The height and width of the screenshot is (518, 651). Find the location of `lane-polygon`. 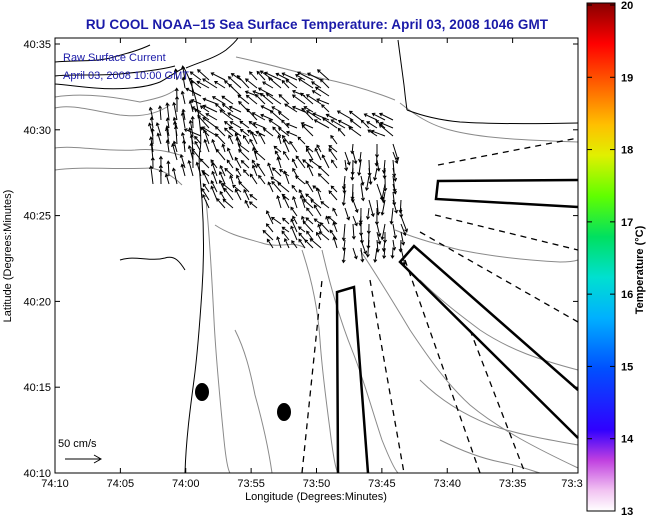

lane-polygon is located at coordinates (352, 379).